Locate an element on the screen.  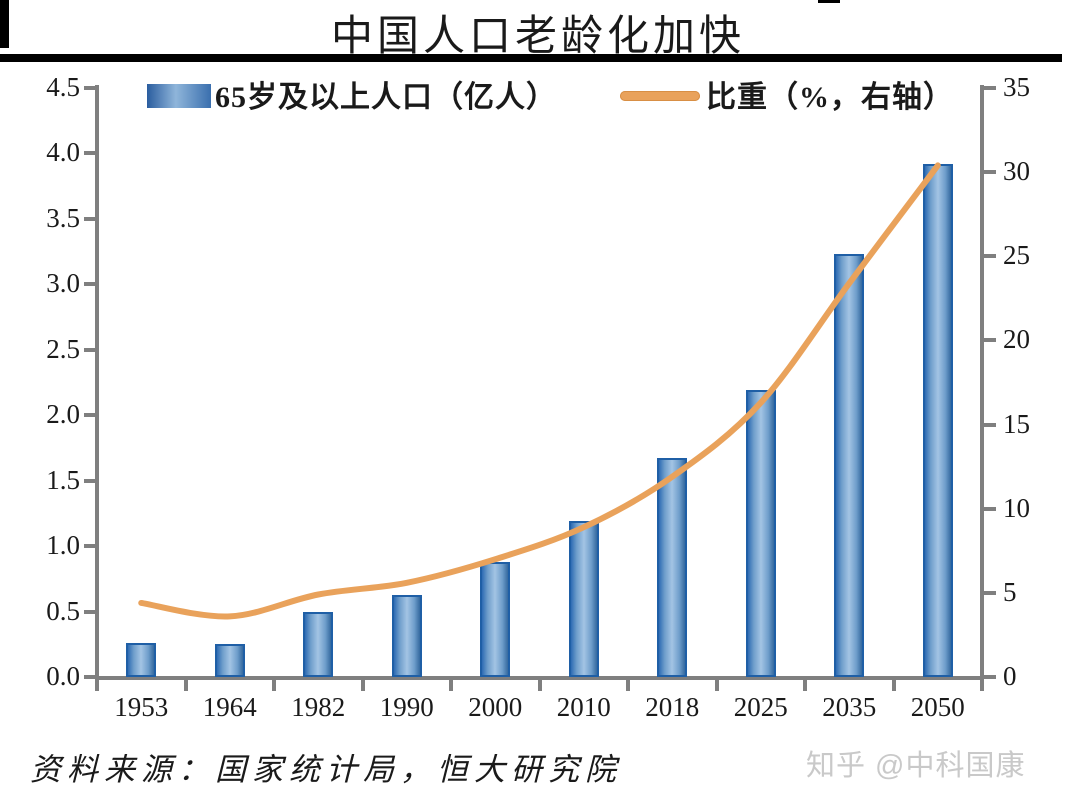
x-axis-category-label: 2050 is located at coordinates (937, 707).